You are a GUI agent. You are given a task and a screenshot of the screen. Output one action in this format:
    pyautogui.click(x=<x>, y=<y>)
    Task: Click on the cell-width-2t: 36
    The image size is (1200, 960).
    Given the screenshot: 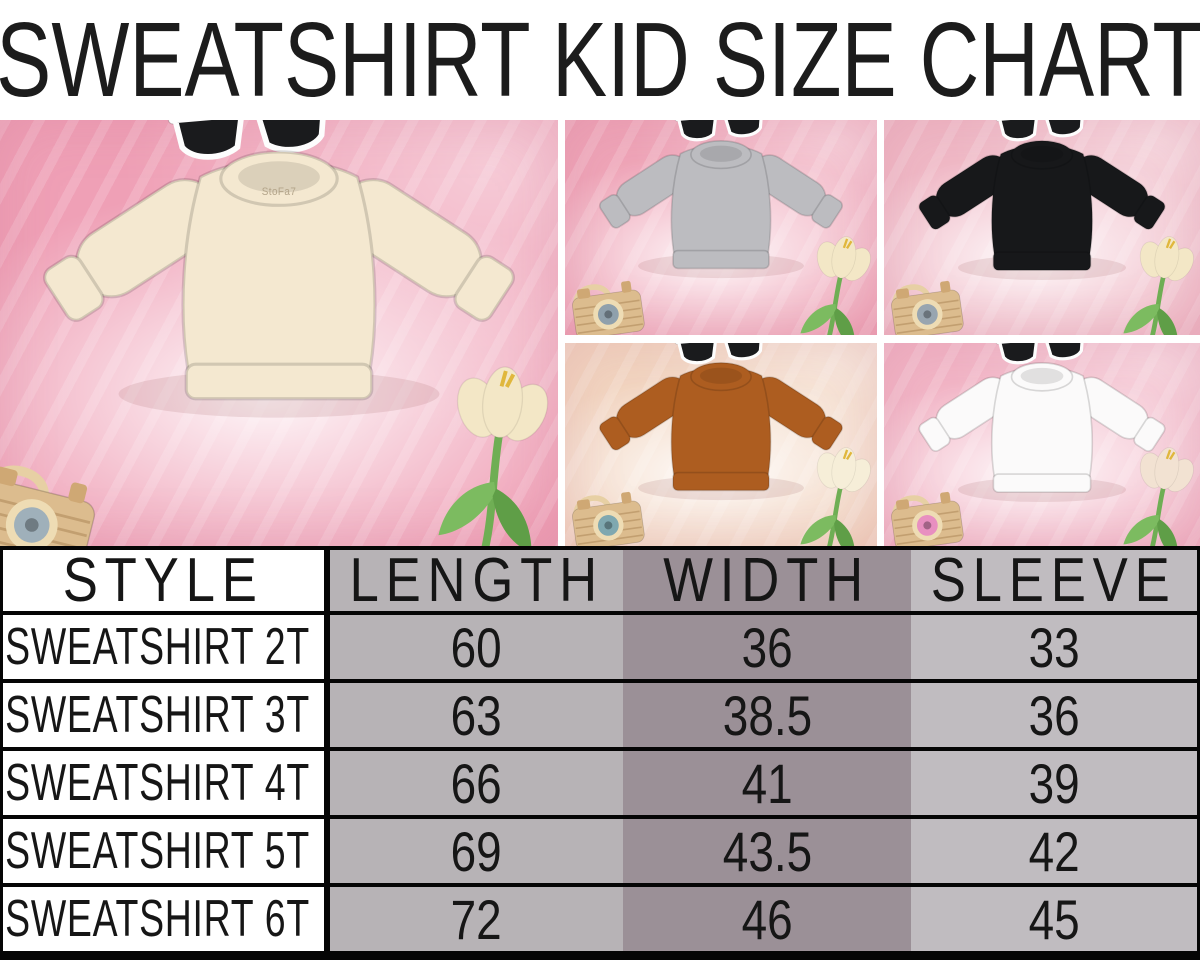 What is the action you would take?
    pyautogui.click(x=767, y=647)
    